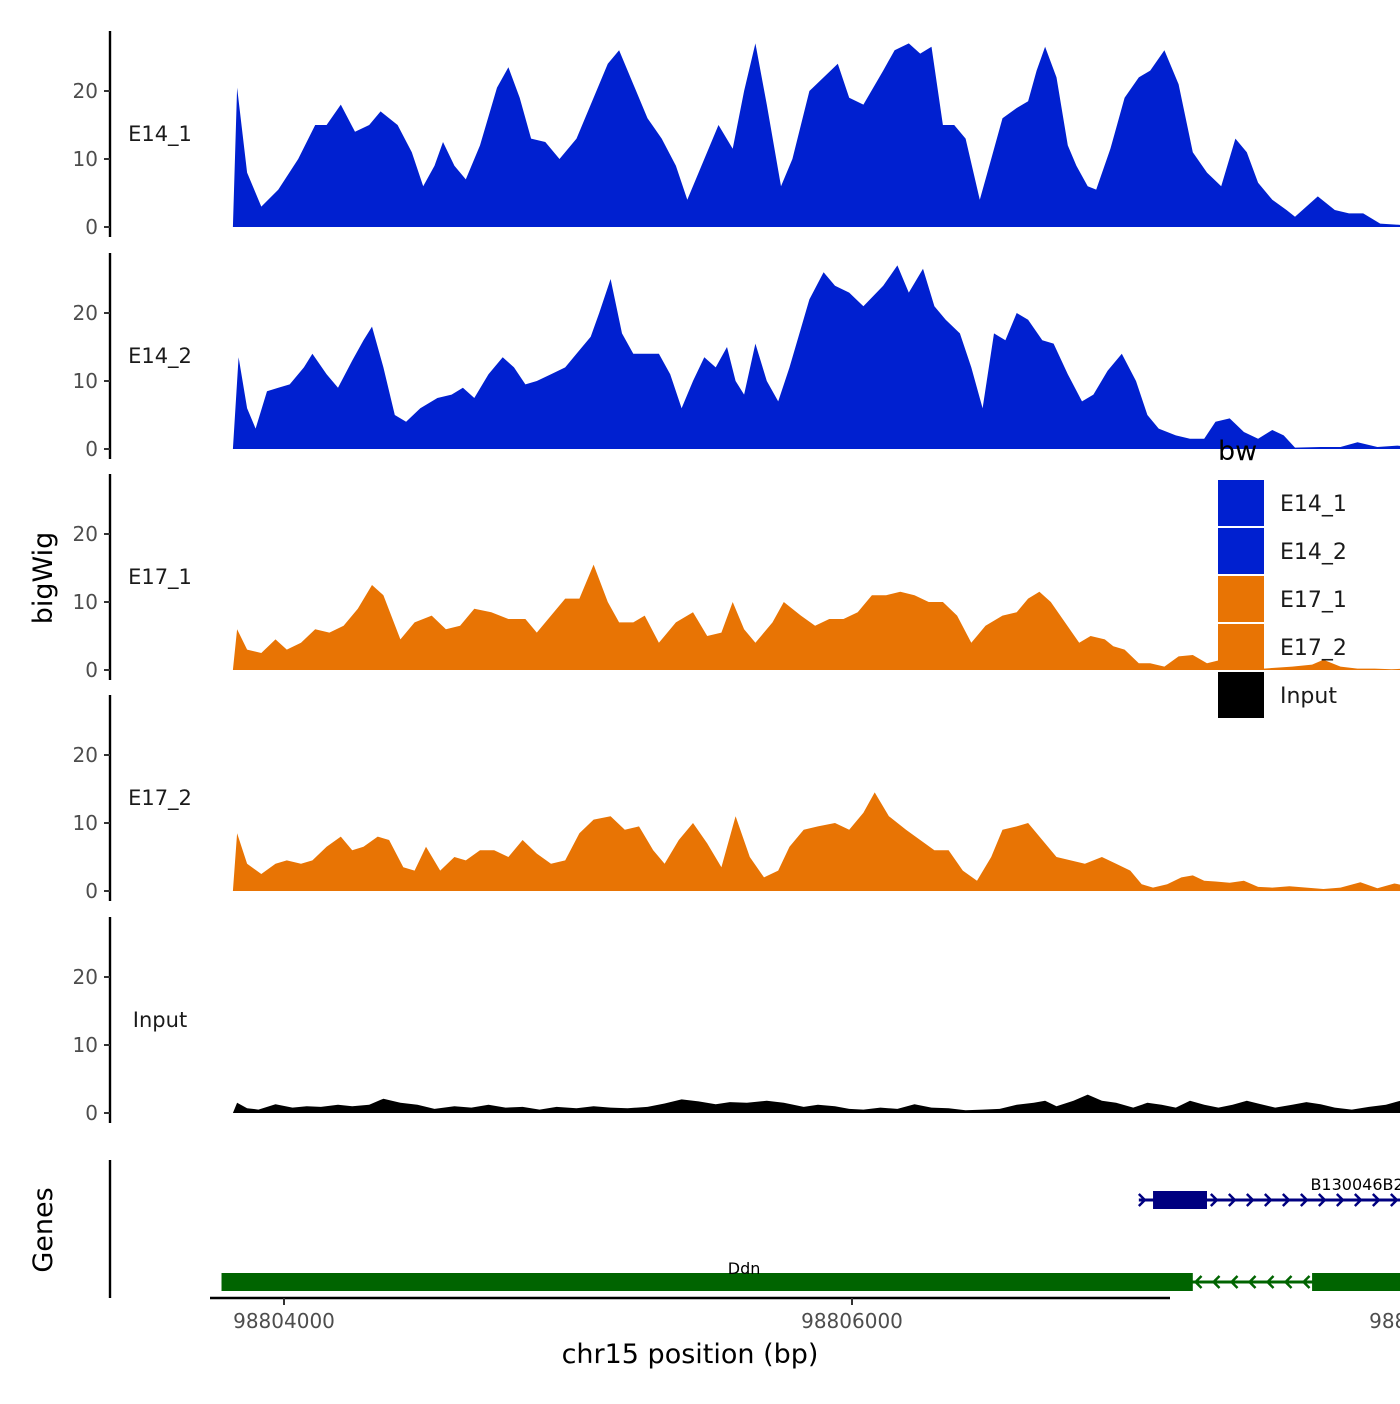 Image resolution: width=1400 pixels, height=1404 pixels. What do you see at coordinates (744, 1268) in the screenshot?
I see `gene-label: Ddn` at bounding box center [744, 1268].